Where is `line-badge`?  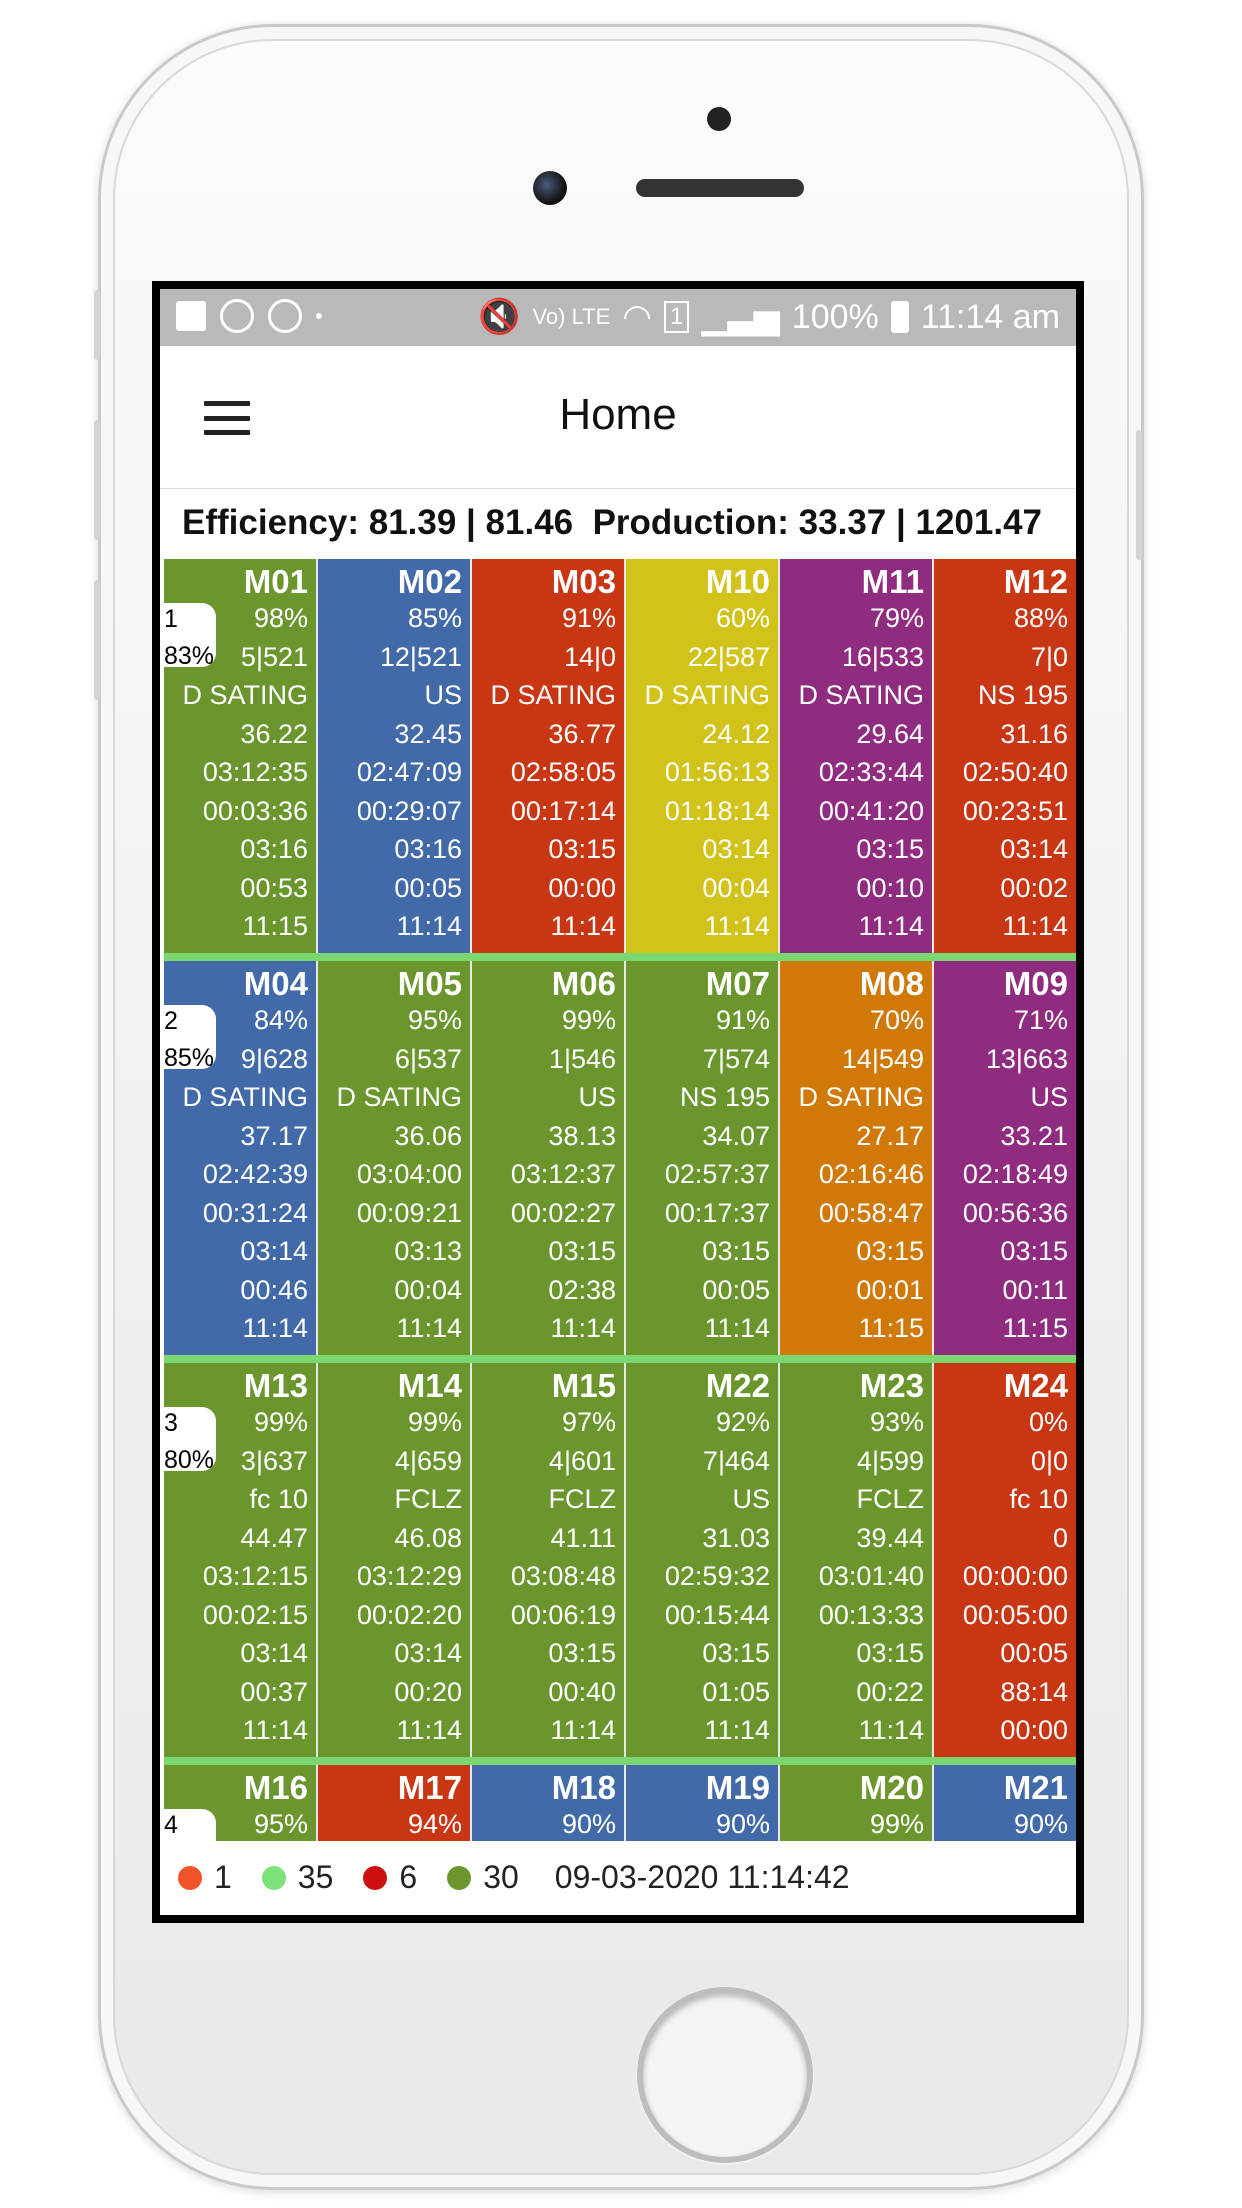 line-badge is located at coordinates (190, 1037).